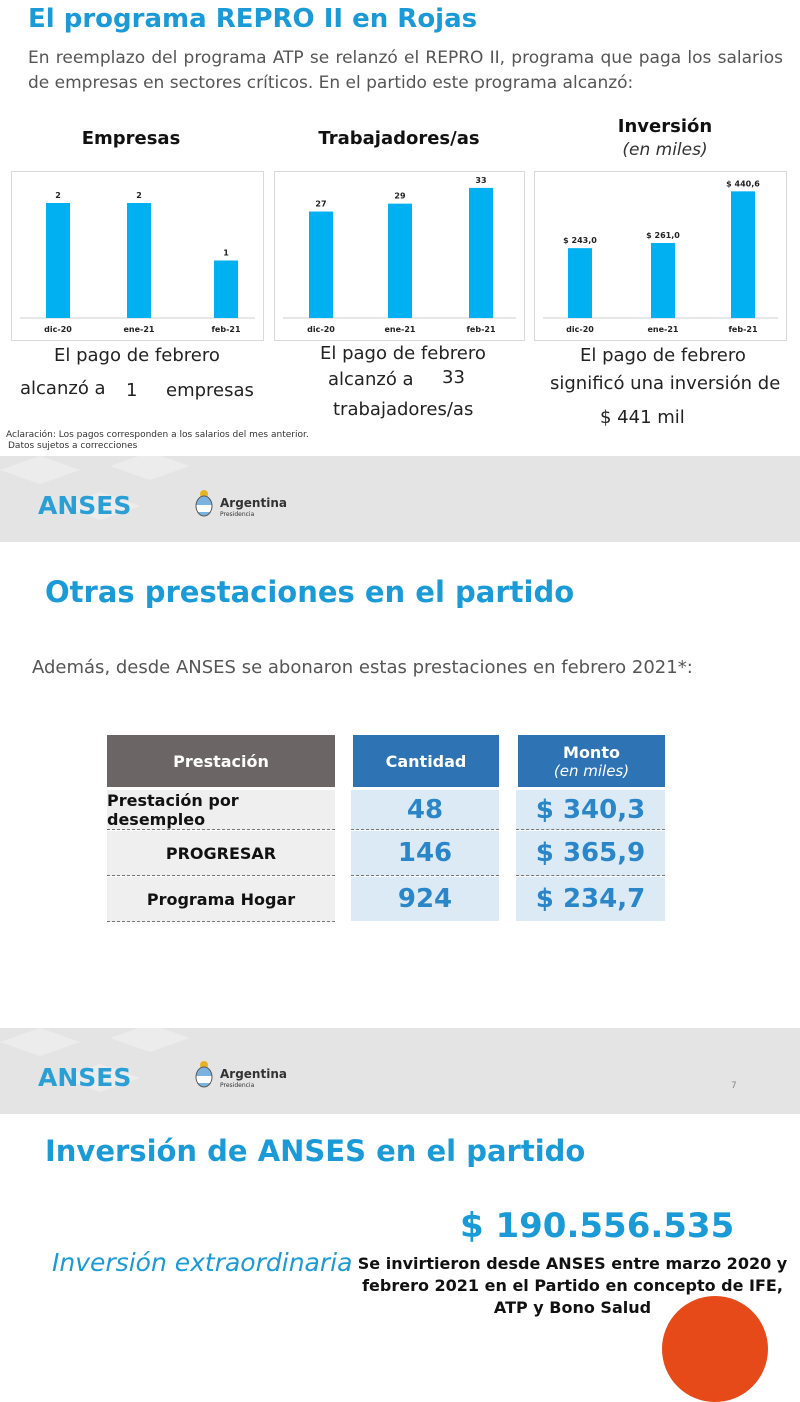 The image size is (800, 1402). I want to click on chart-trabajadores-svg: 27 dic-20 29 ene-21 33 feb-21, so click(399, 255).